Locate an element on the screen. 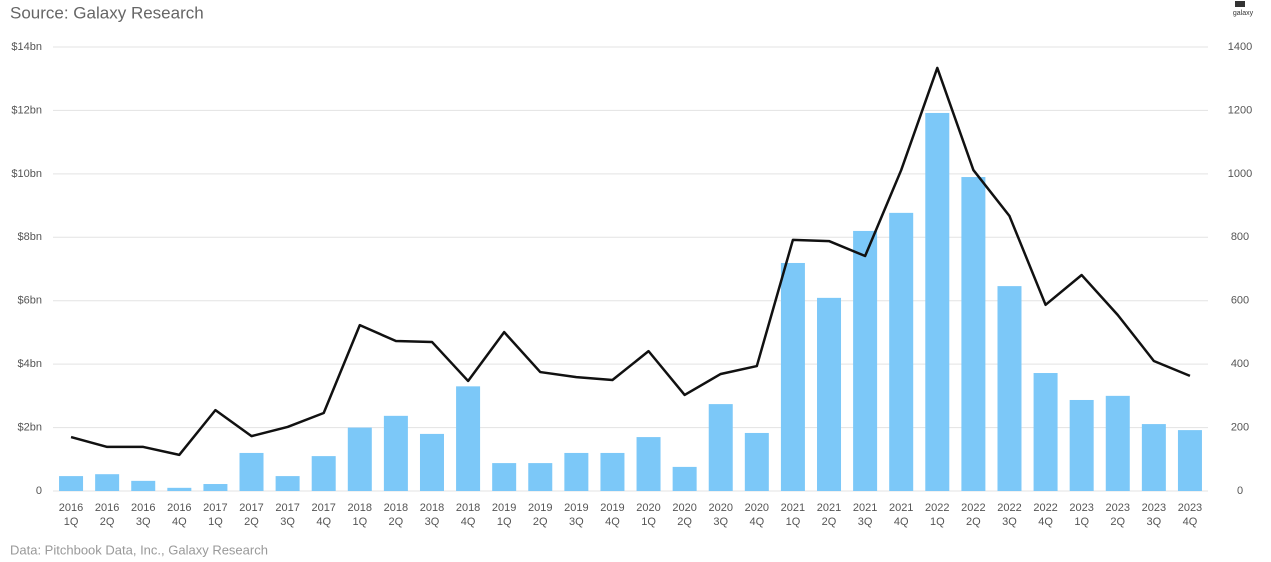 The image size is (1271, 562). logo-icon is located at coordinates (1240, 4).